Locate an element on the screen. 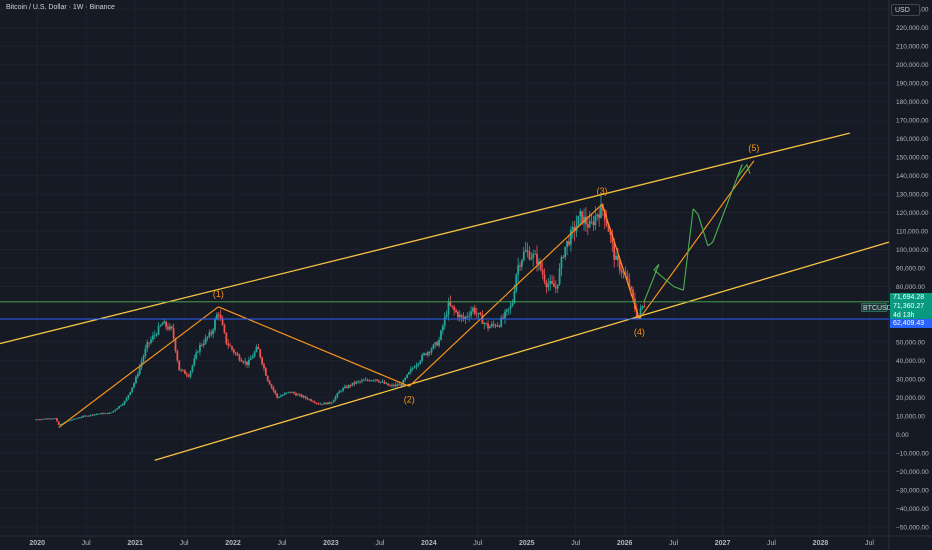 The image size is (932, 550). current-price-value: 71,694.28 is located at coordinates (909, 297).